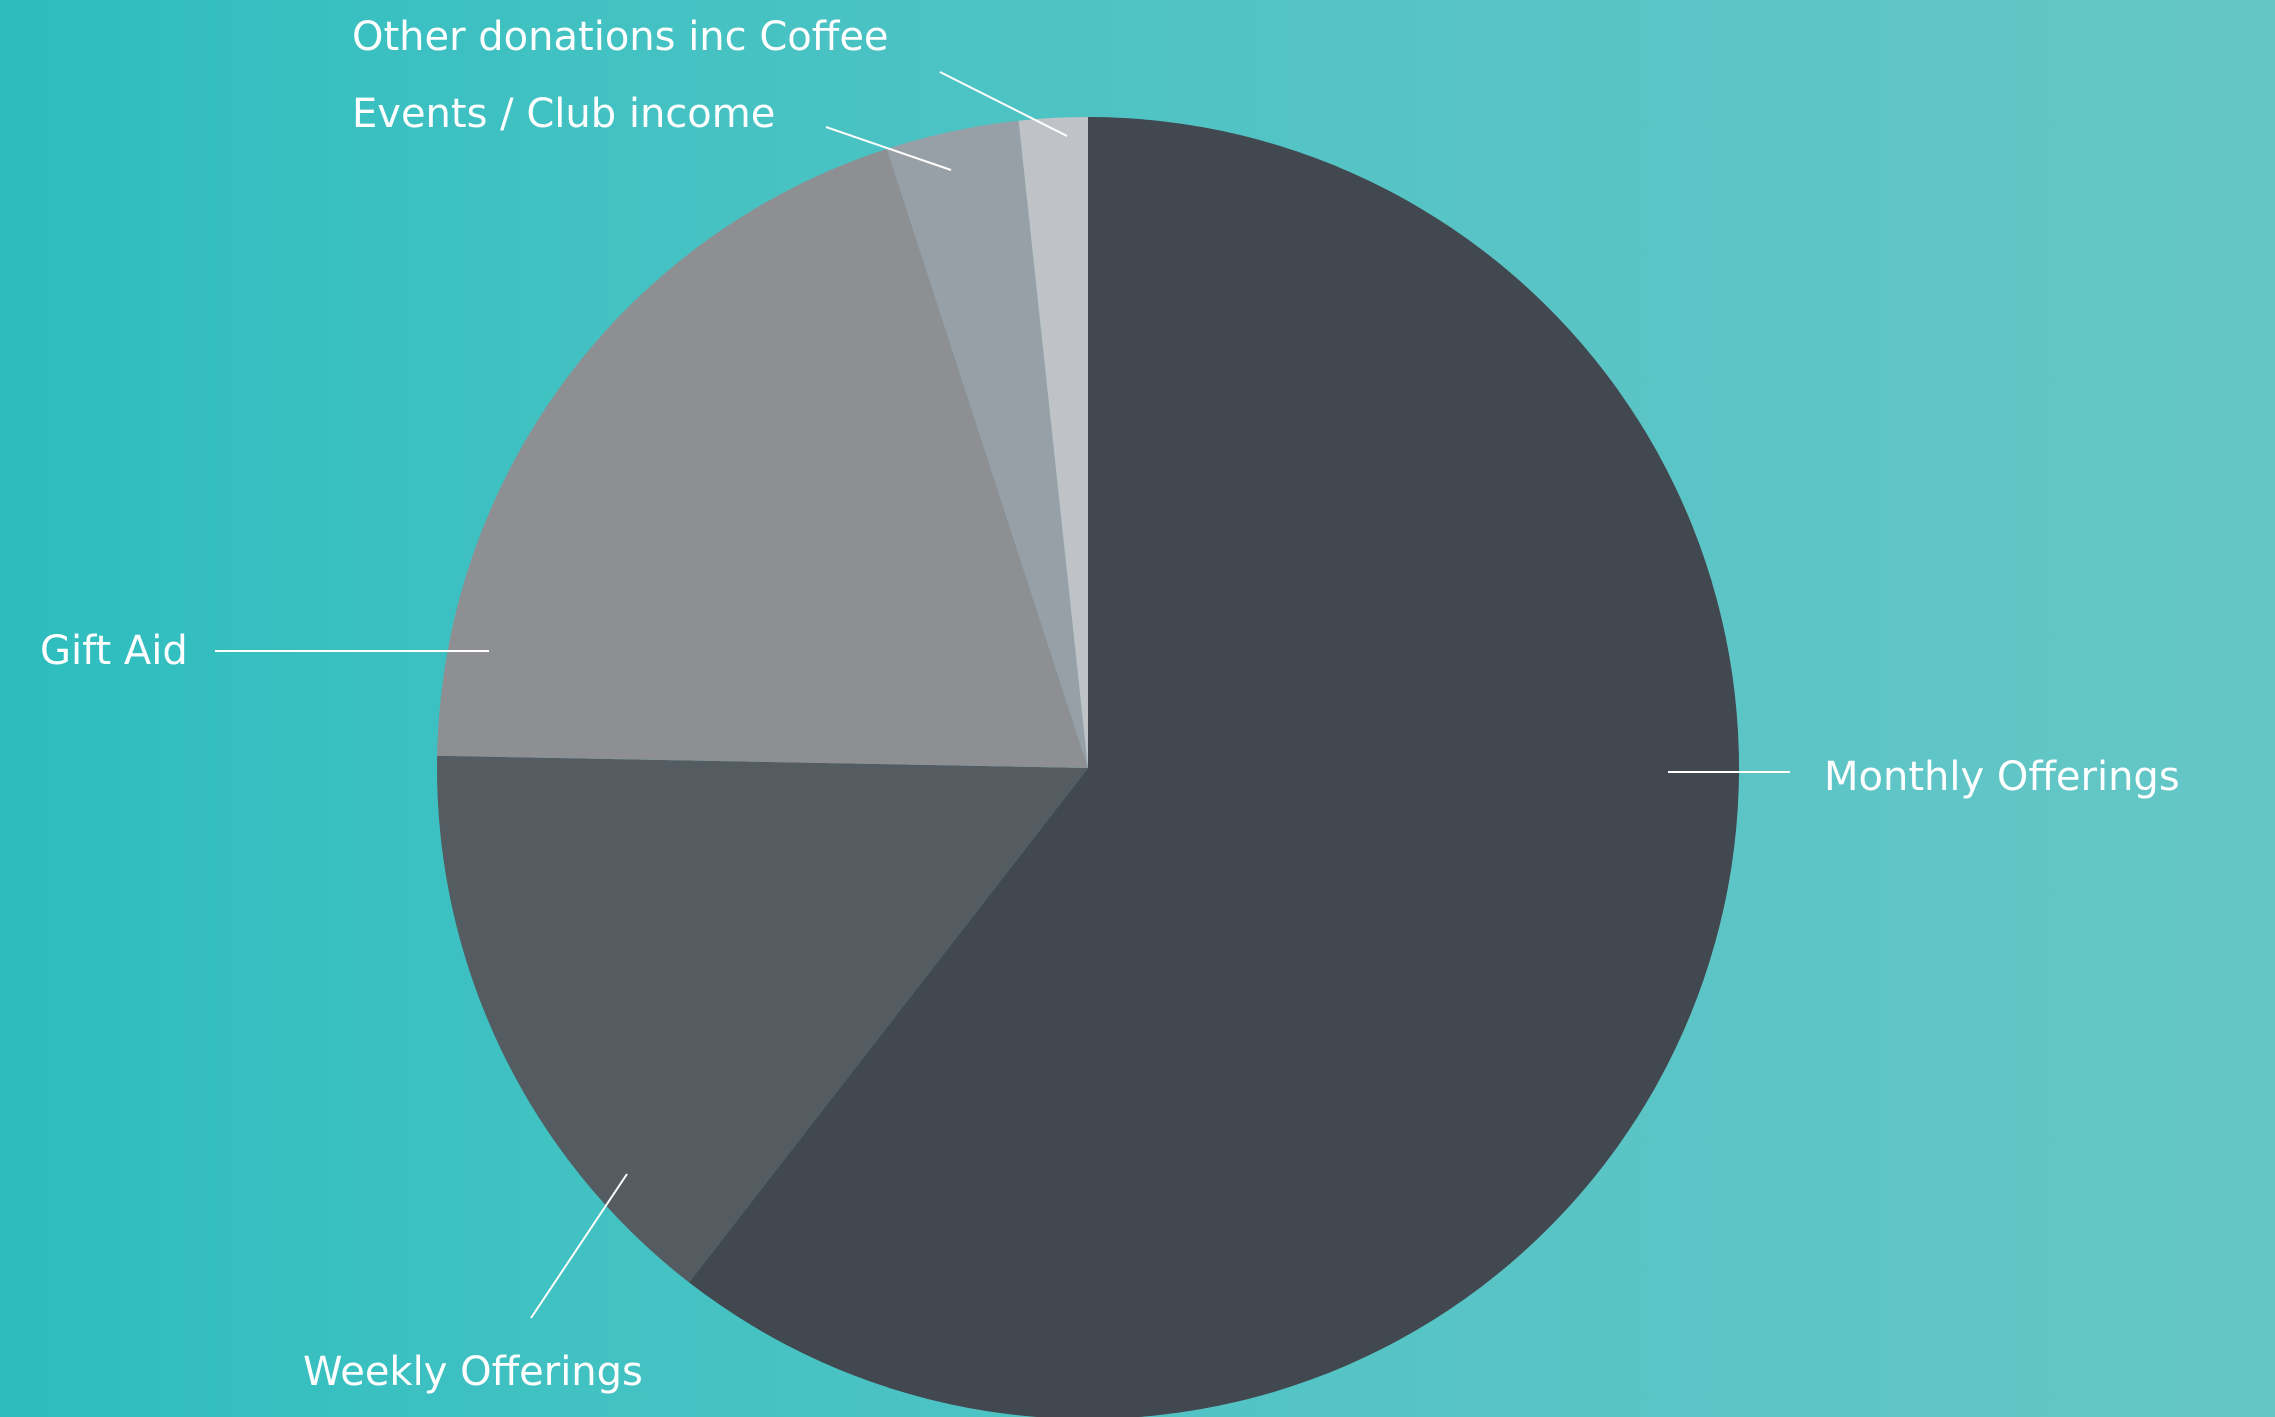  Describe the element at coordinates (620, 37) in the screenshot. I see `label-other-donations: Other donations inc Coffee` at that location.